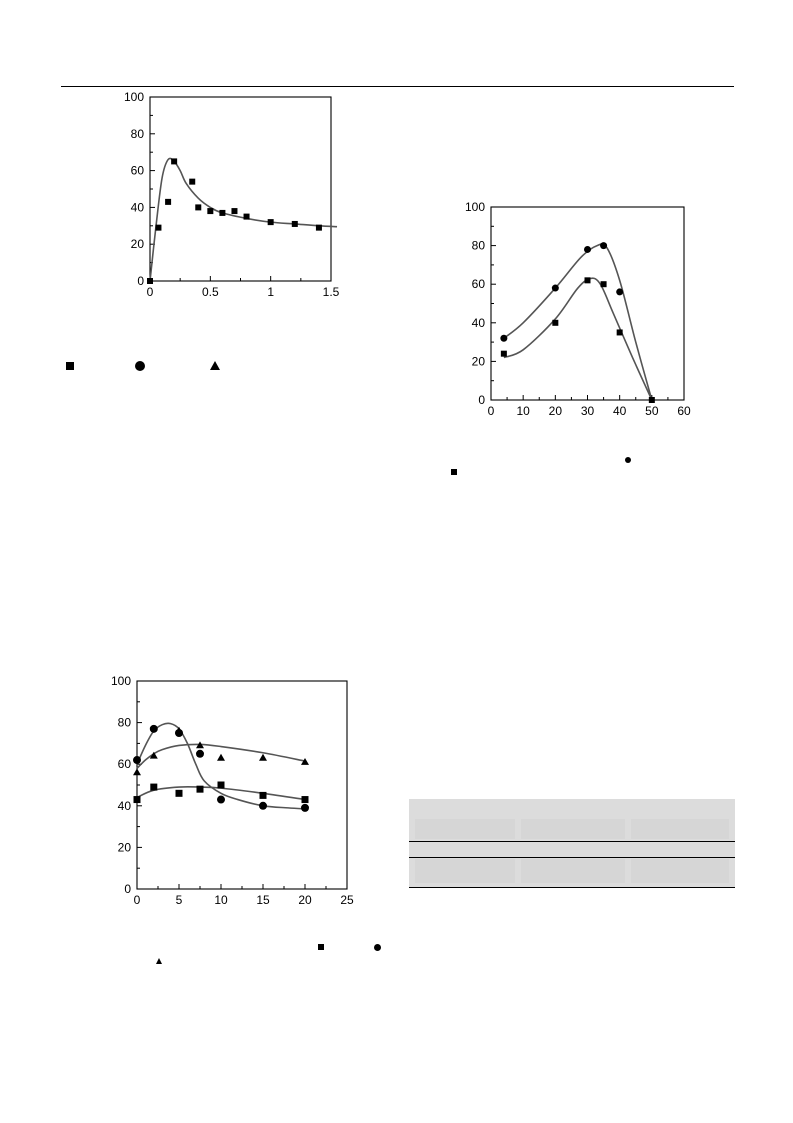 The image size is (793, 1123). Describe the element at coordinates (210, 292) in the screenshot. I see `x-tick-label: 0.5` at that location.